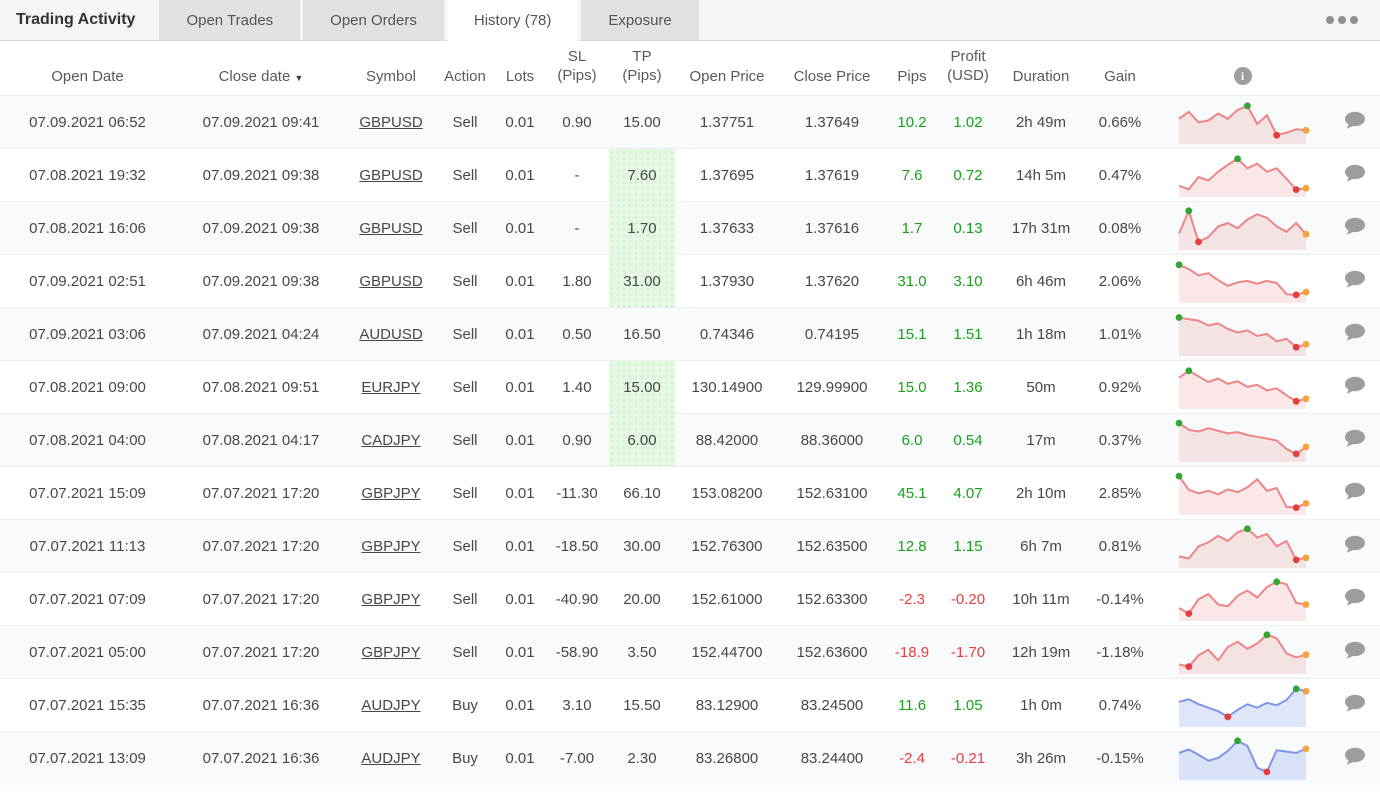 Image resolution: width=1380 pixels, height=796 pixels. I want to click on profit-cell: 1.02, so click(968, 122).